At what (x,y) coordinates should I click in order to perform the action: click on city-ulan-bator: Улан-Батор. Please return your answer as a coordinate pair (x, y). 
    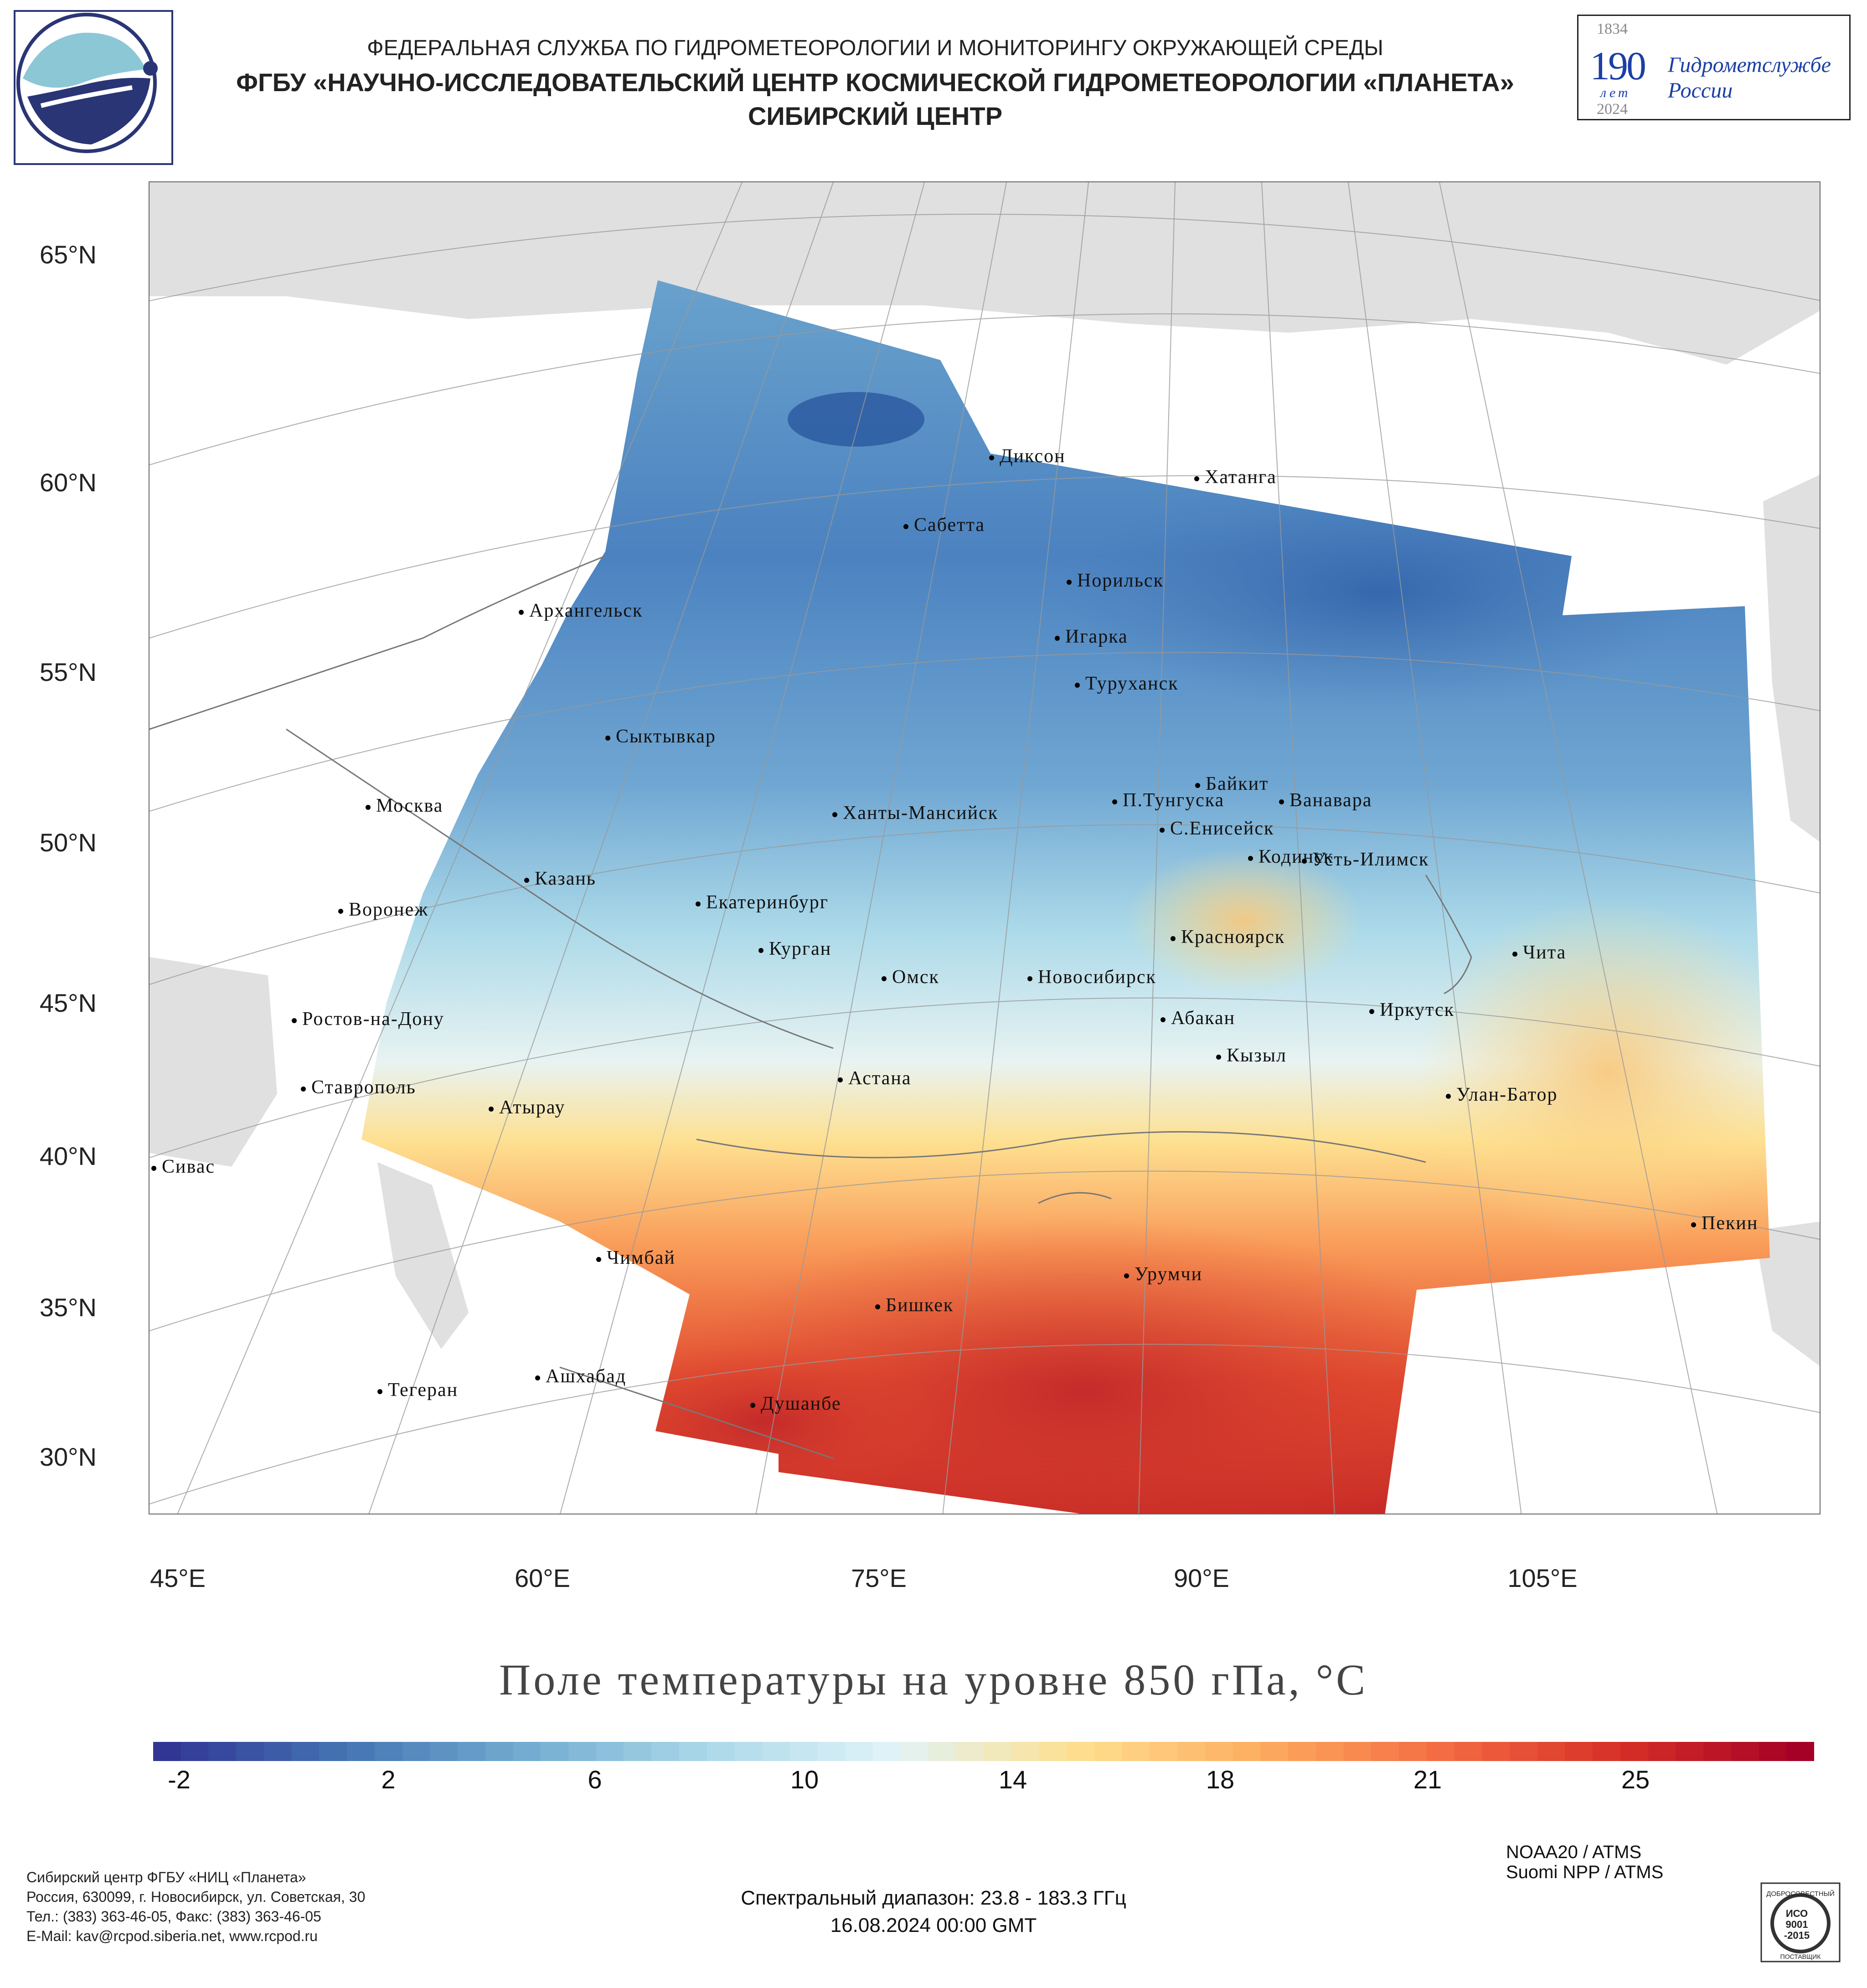
    Looking at the image, I should click on (1502, 1095).